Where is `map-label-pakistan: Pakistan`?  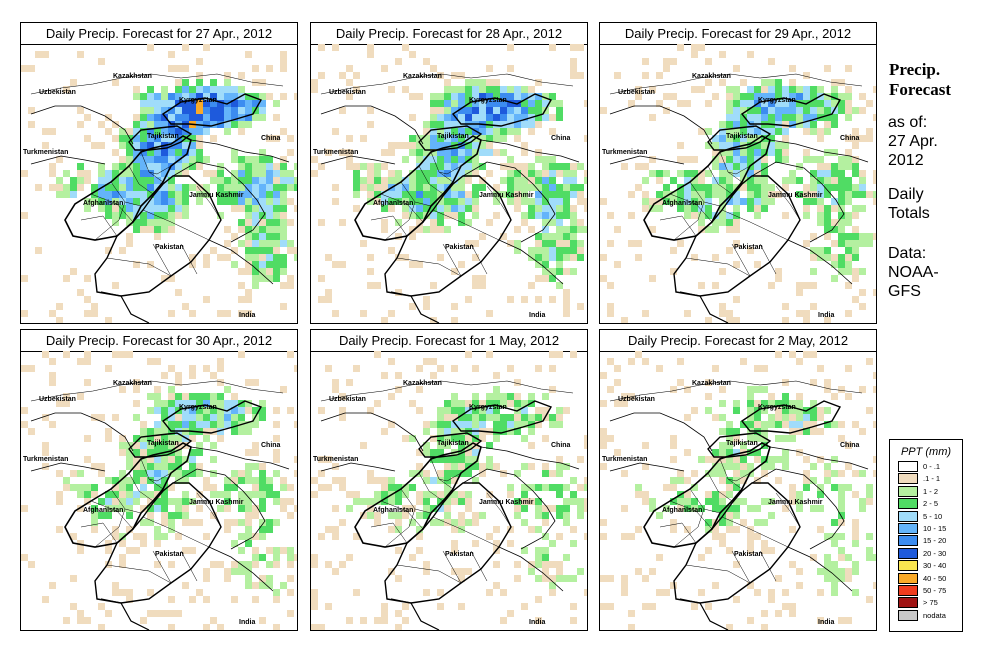 map-label-pakistan: Pakistan is located at coordinates (459, 247).